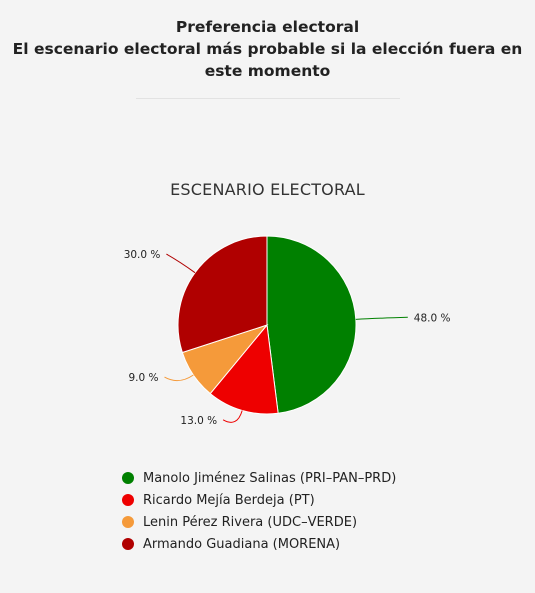 Image resolution: width=535 pixels, height=593 pixels. What do you see at coordinates (242, 544) in the screenshot?
I see `legend-label: Armando Guadiana (MORENA)` at bounding box center [242, 544].